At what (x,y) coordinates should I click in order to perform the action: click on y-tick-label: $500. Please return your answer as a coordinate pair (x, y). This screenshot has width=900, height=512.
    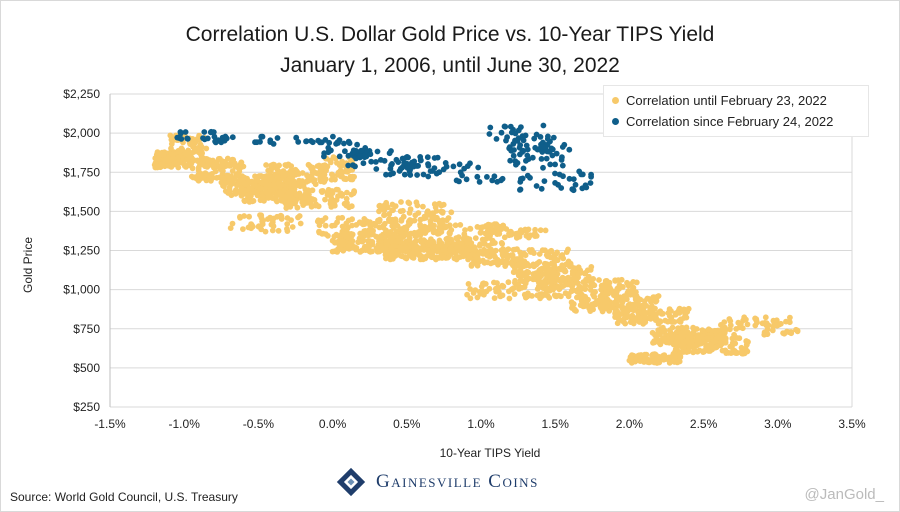
    Looking at the image, I should click on (86, 368).